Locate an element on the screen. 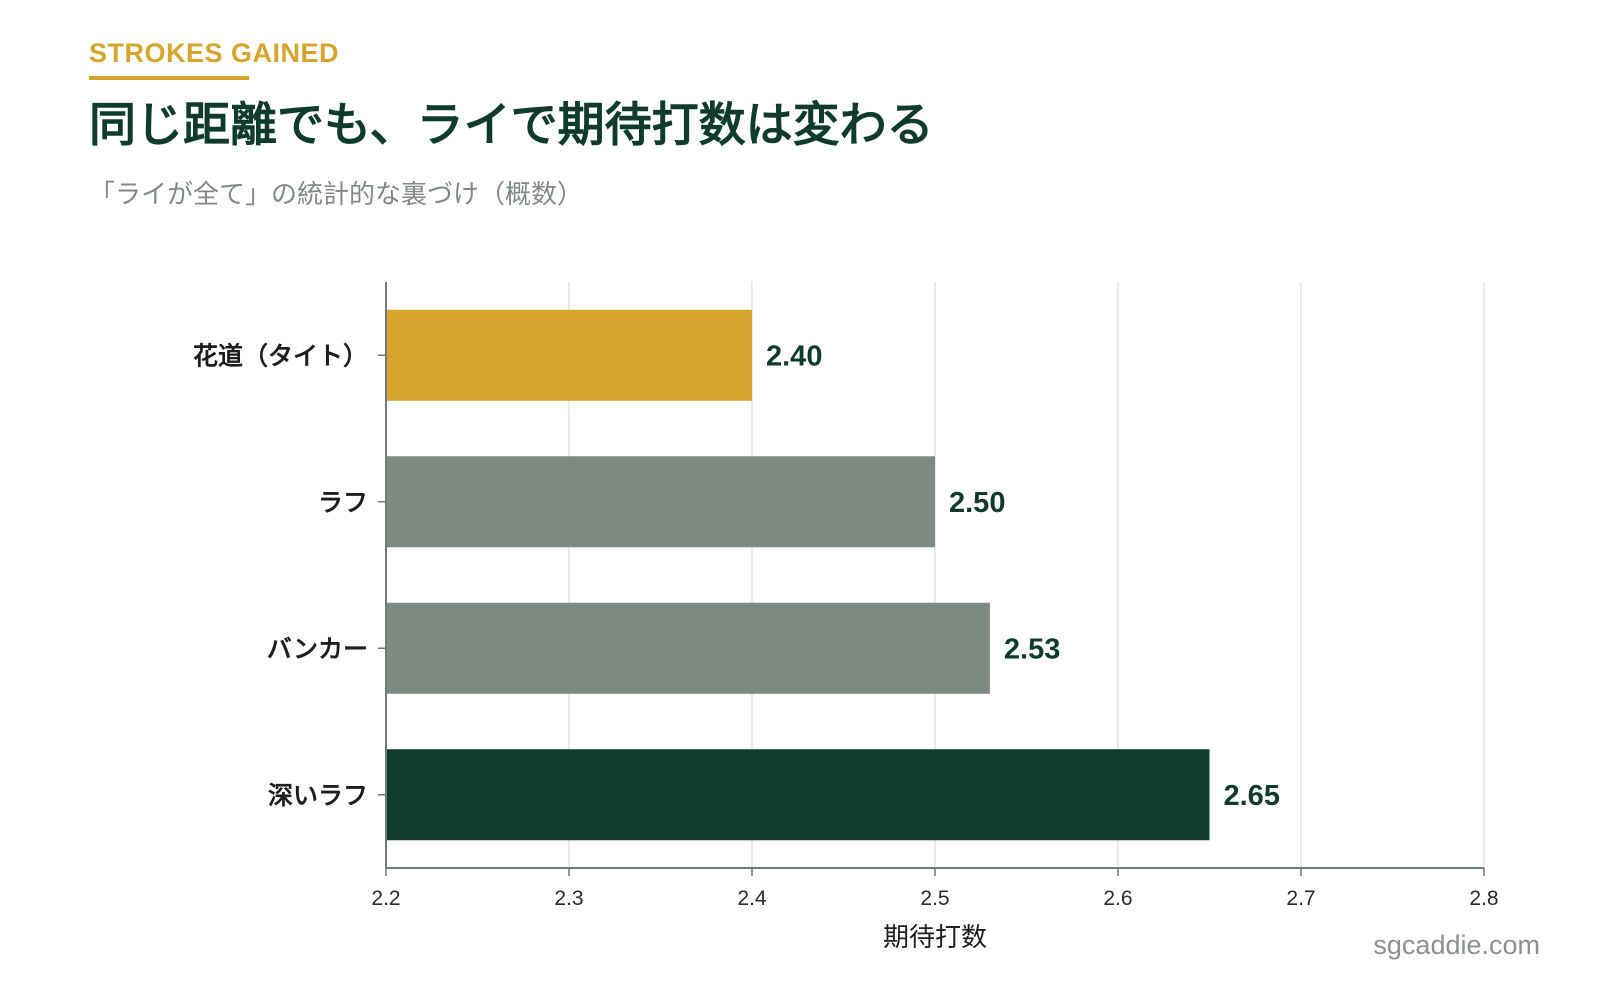  chart-title: 同じ距離でも、ライで期待打数は変わる is located at coordinates (511, 125).